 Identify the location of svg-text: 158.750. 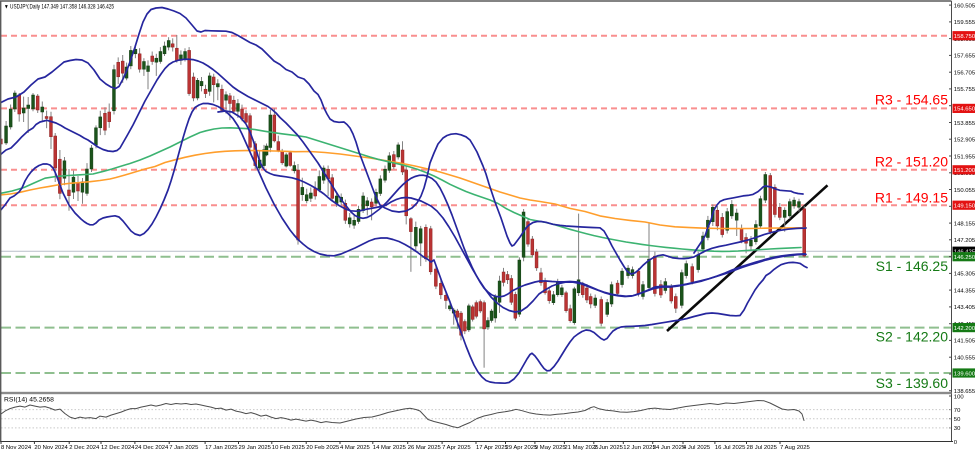
(964, 37).